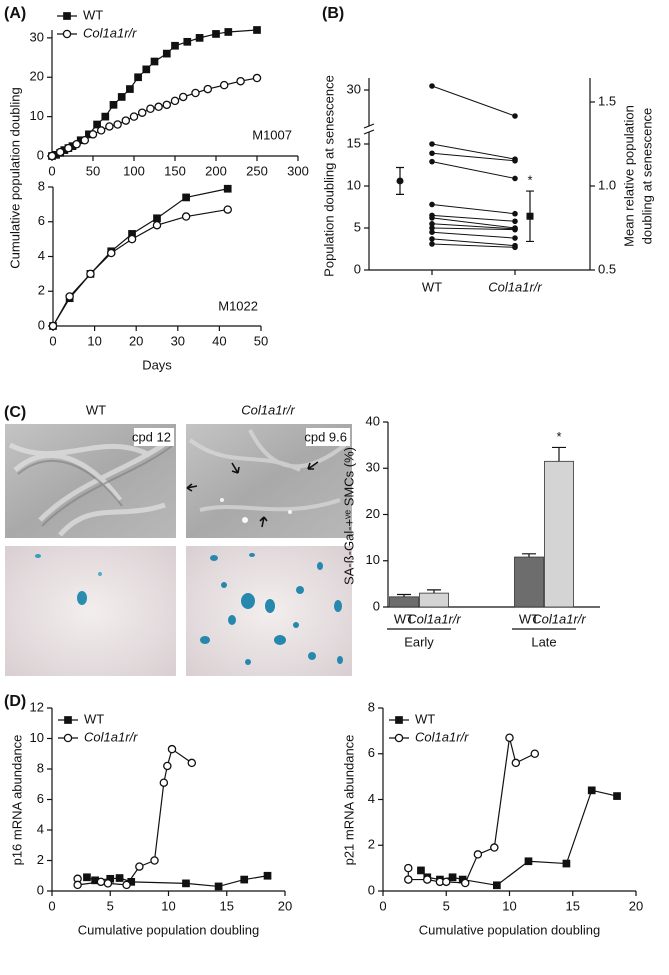 This screenshot has height=975, width=669. Describe the element at coordinates (371, 844) in the screenshot. I see `y-tick-label: 2` at that location.